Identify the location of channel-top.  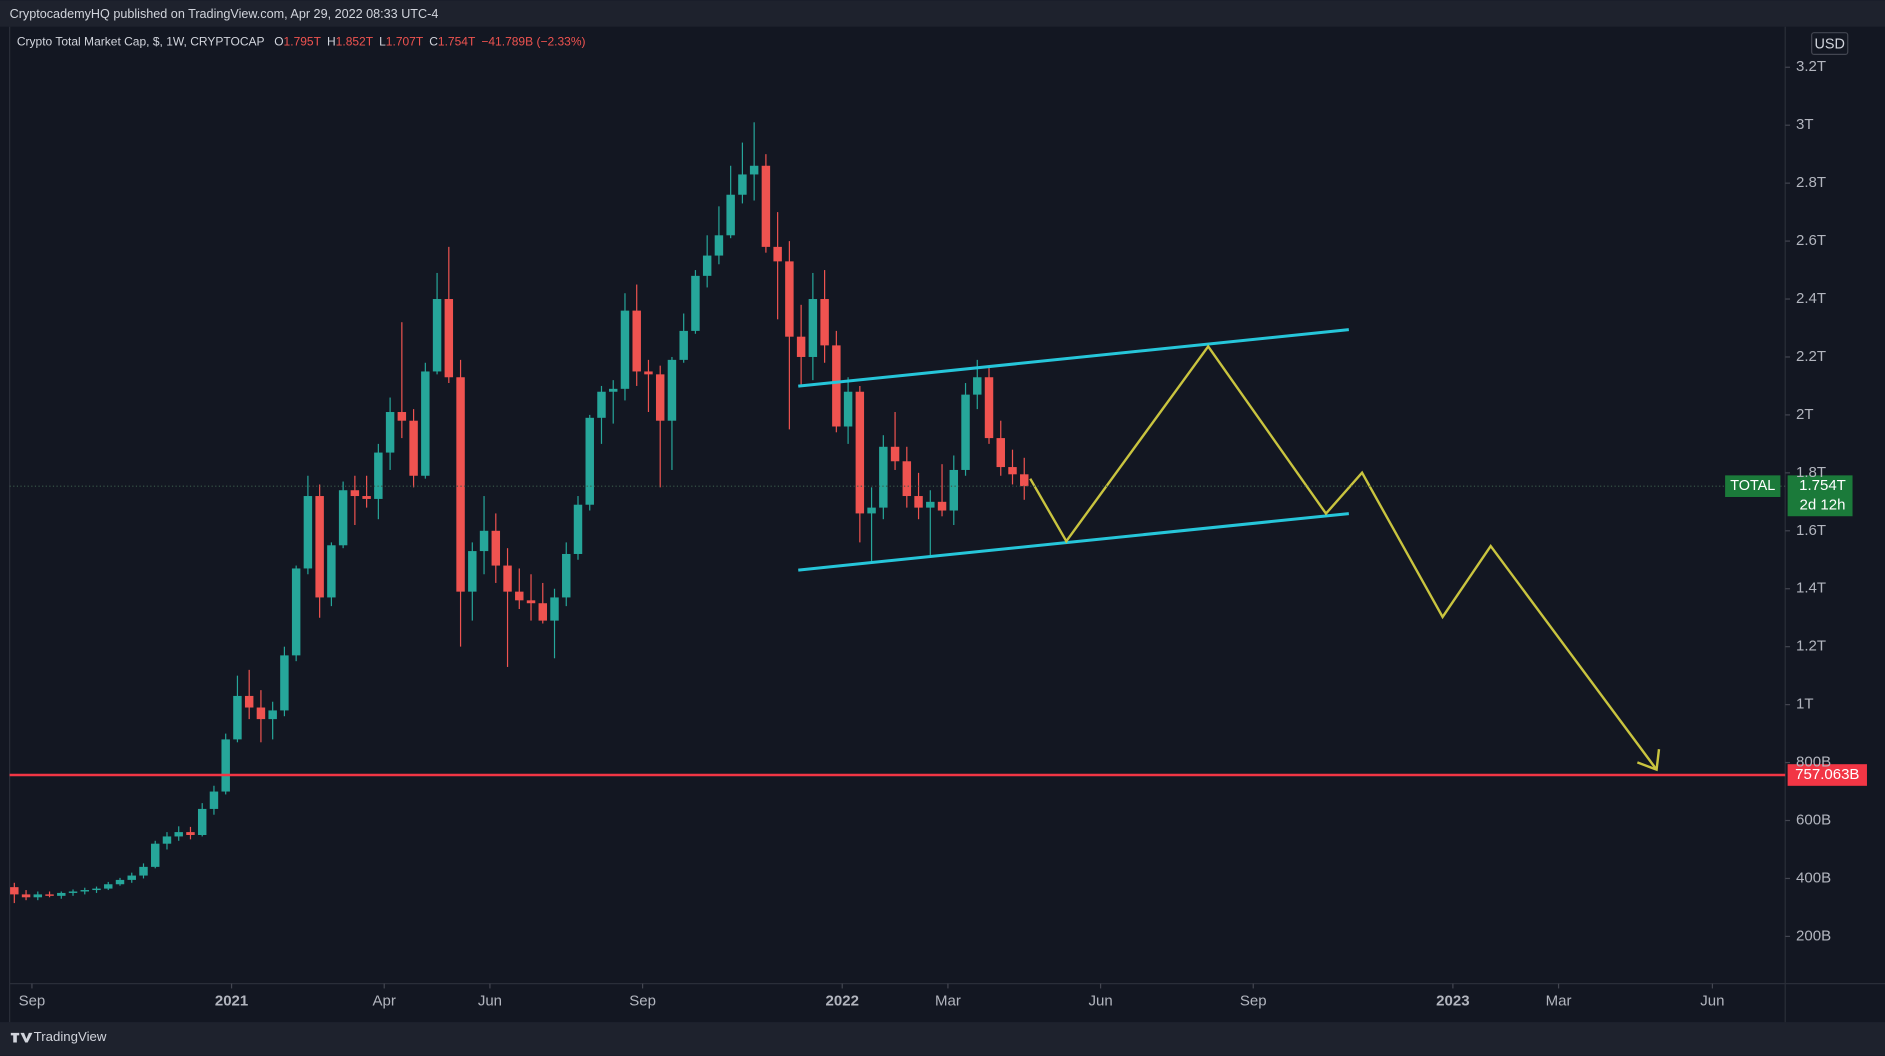
(1073, 358).